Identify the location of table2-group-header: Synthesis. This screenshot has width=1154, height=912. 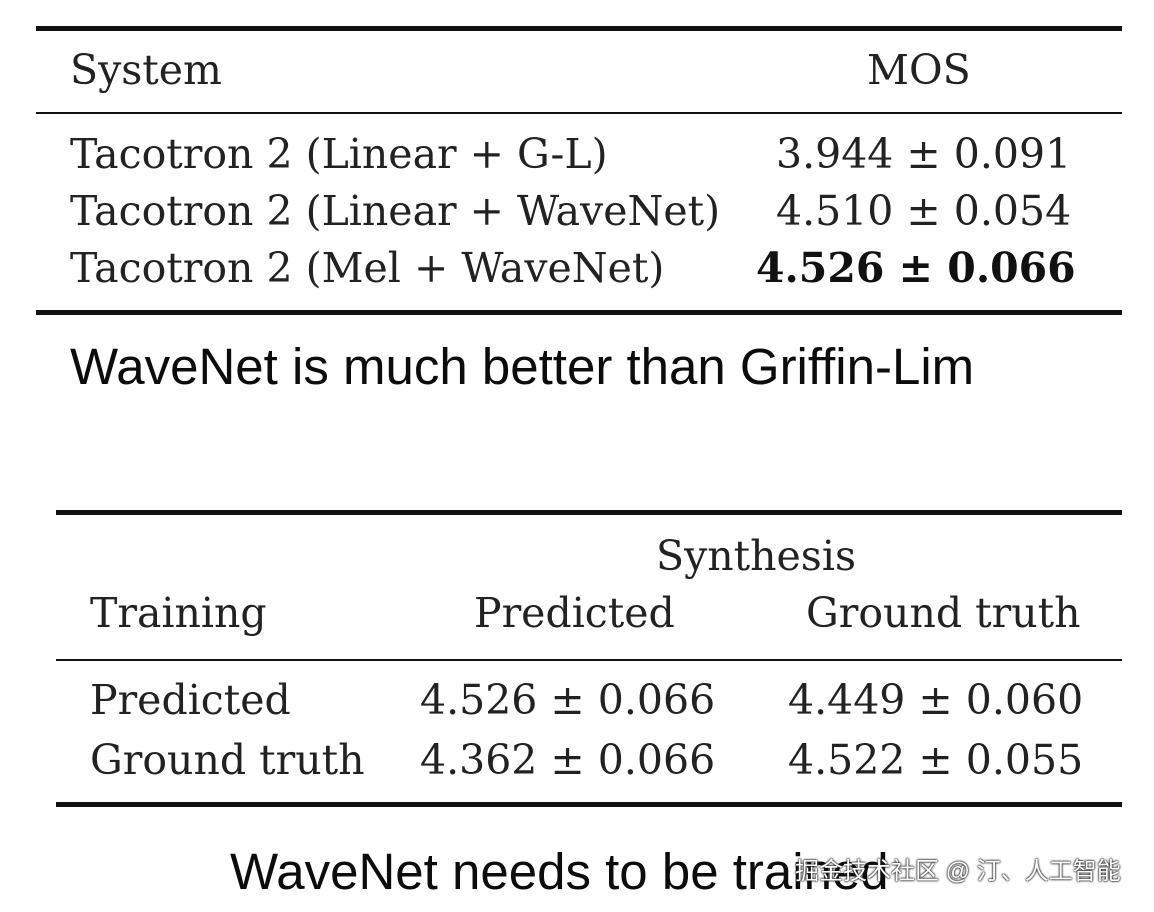
(756, 556).